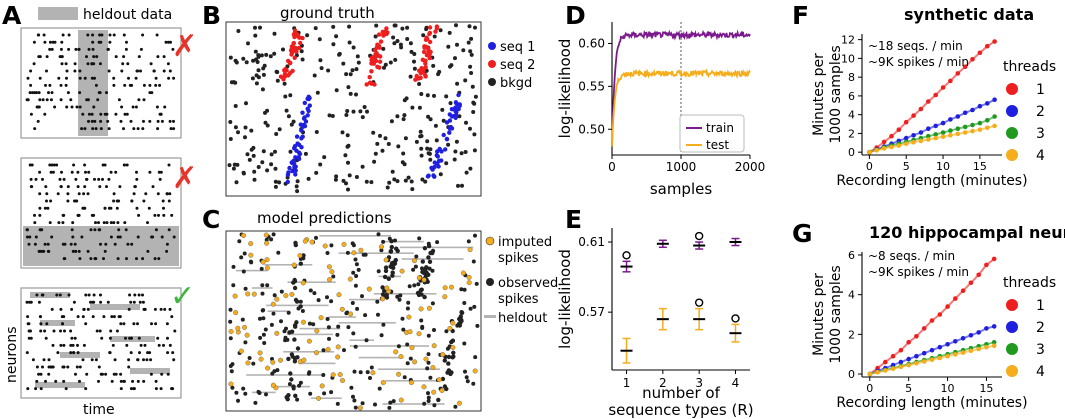  What do you see at coordinates (490, 241) in the screenshot?
I see `legend-imputed-marker` at bounding box center [490, 241].